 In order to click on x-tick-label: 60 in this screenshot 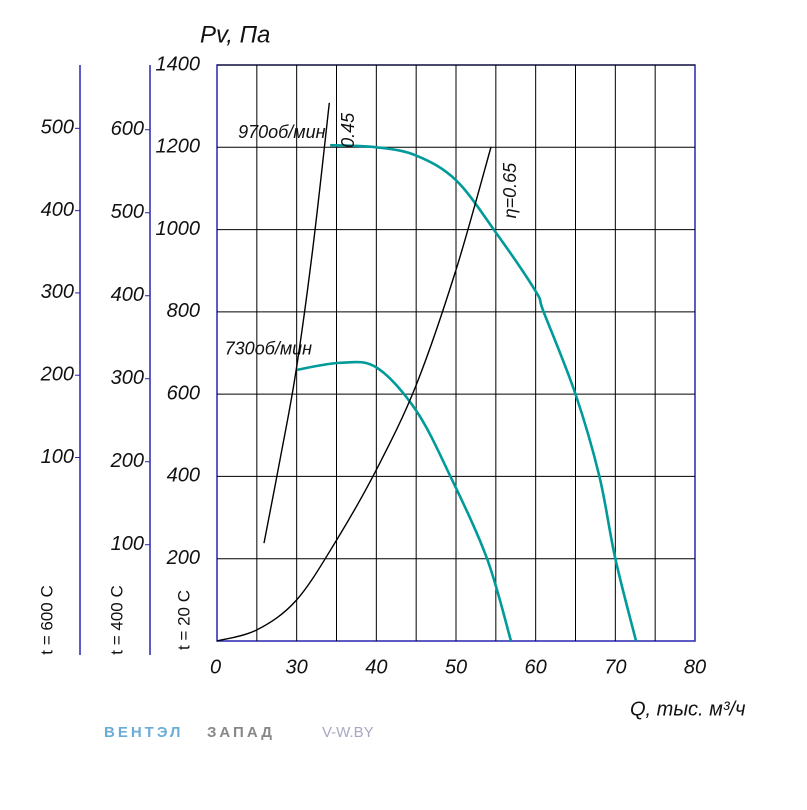, I will do `click(536, 667)`.